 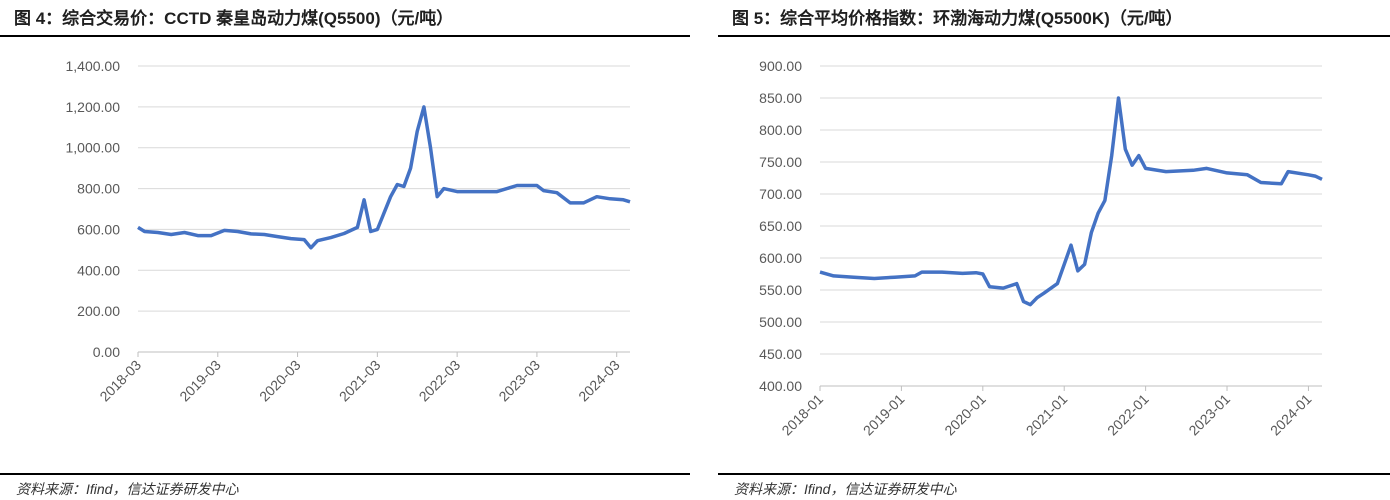 What do you see at coordinates (780, 66) in the screenshot?
I see `y-tick-label: 900.00` at bounding box center [780, 66].